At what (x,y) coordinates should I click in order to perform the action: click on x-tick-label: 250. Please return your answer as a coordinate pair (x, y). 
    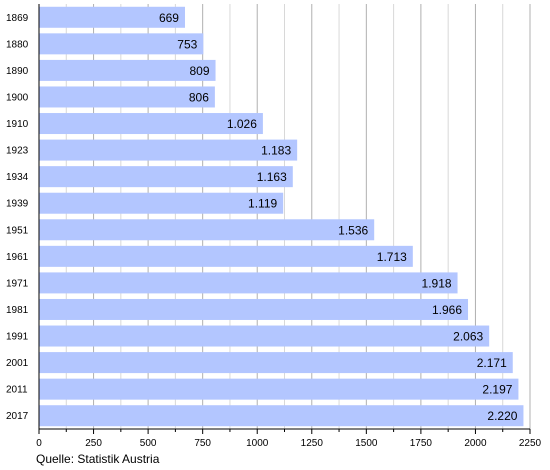
    Looking at the image, I should click on (93, 443).